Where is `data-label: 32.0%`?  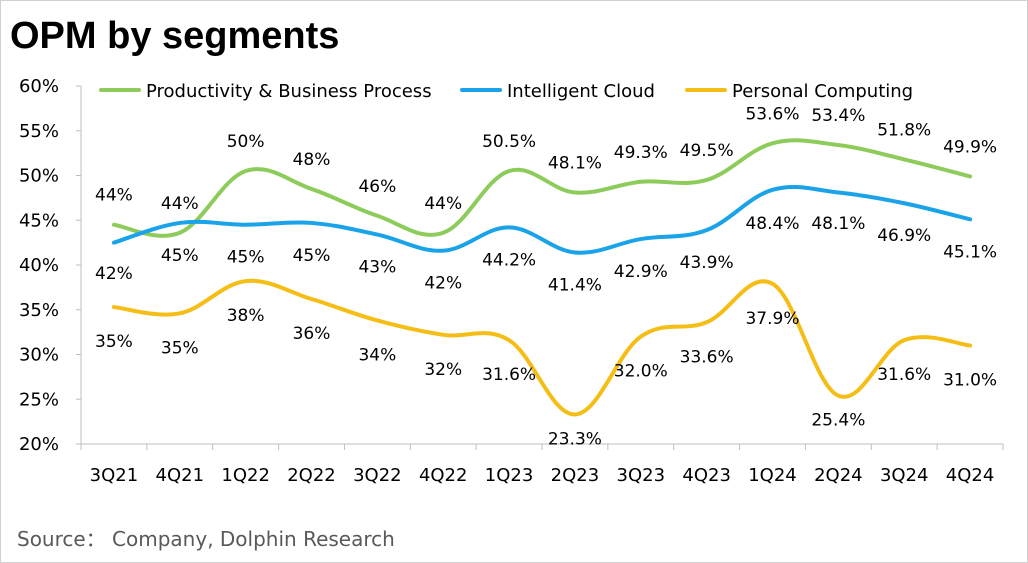
data-label: 32.0% is located at coordinates (641, 372).